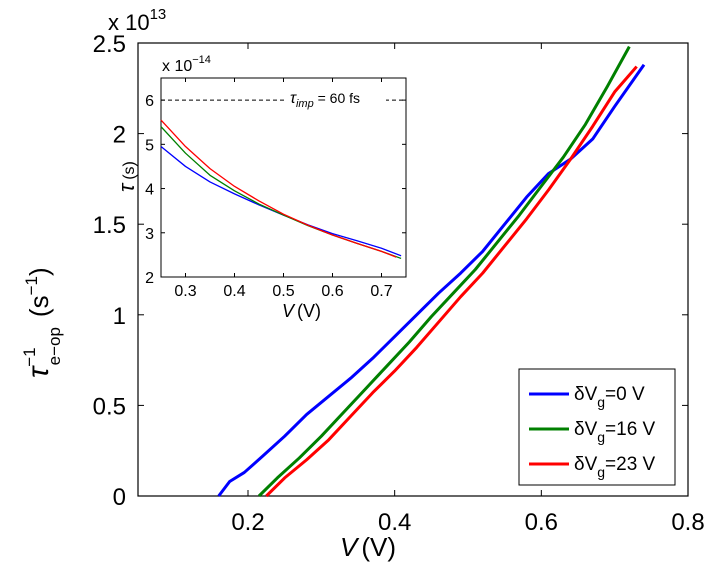 The width and height of the screenshot is (706, 569). What do you see at coordinates (289, 311) in the screenshot?
I see `inset-x-label-var: V` at bounding box center [289, 311].